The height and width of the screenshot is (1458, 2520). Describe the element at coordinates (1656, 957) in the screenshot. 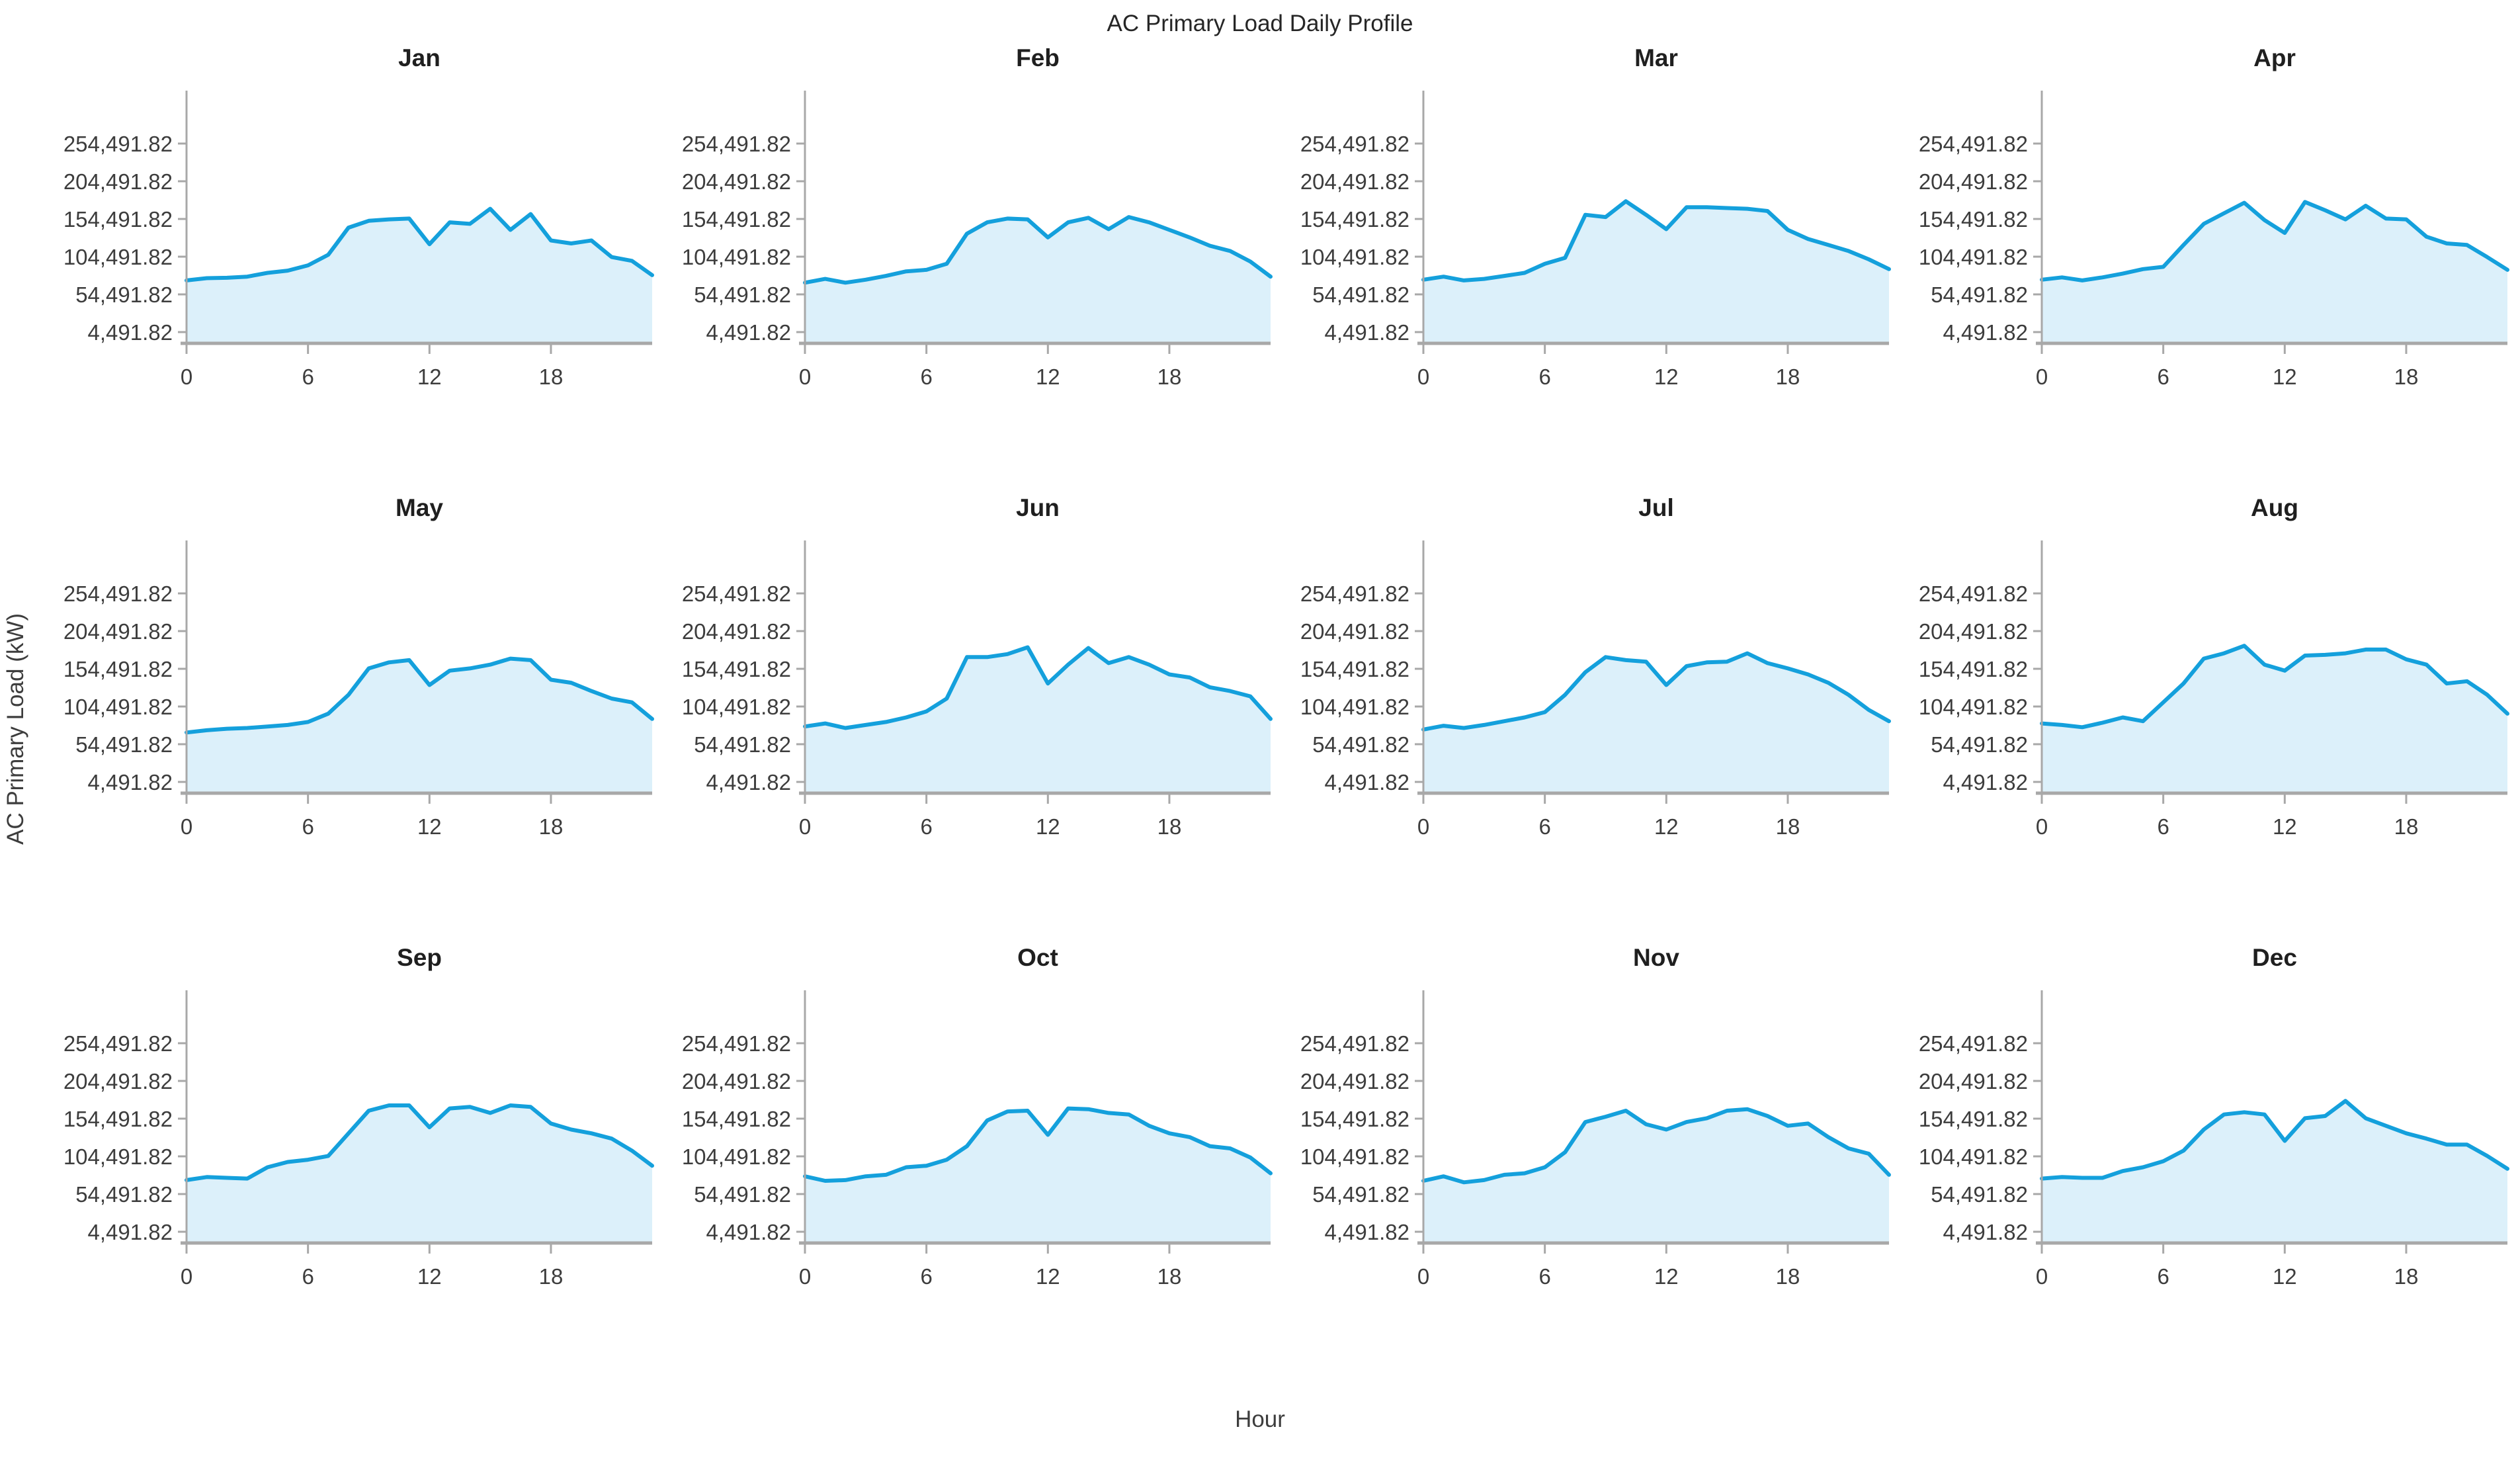

I see `subplot-title: Nov` at that location.